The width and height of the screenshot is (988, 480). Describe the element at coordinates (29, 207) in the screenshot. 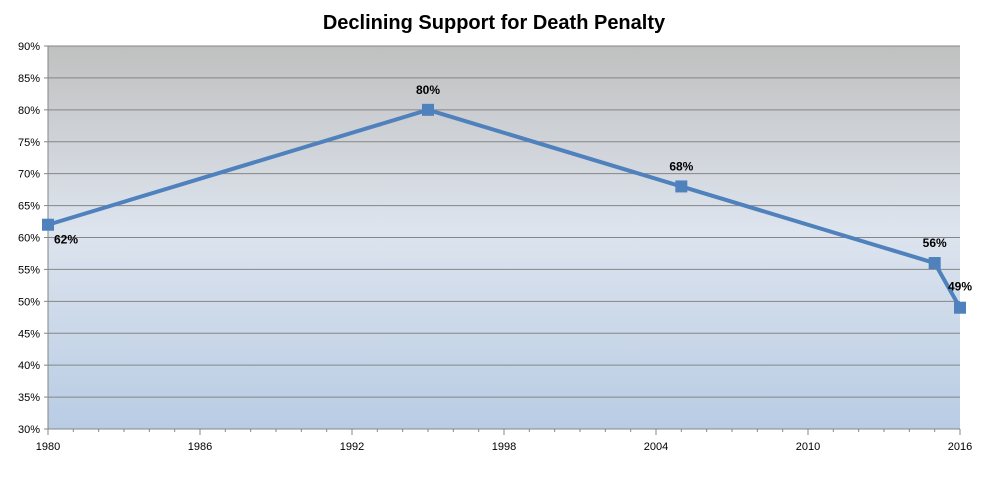

I see `y-tick-label: 65%` at that location.